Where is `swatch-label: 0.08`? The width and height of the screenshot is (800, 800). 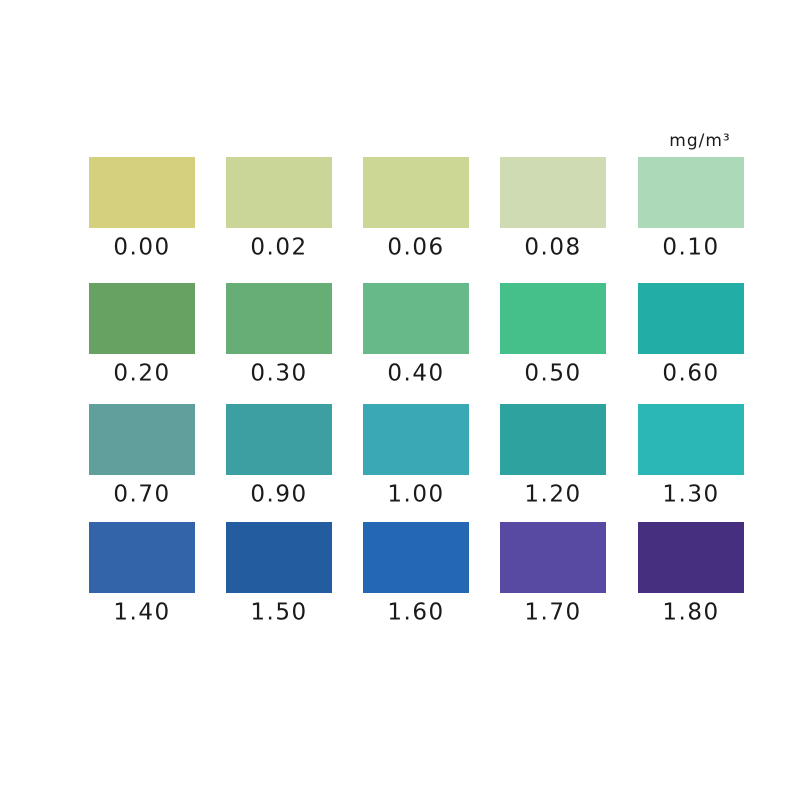
swatch-label: 0.08 is located at coordinates (552, 248).